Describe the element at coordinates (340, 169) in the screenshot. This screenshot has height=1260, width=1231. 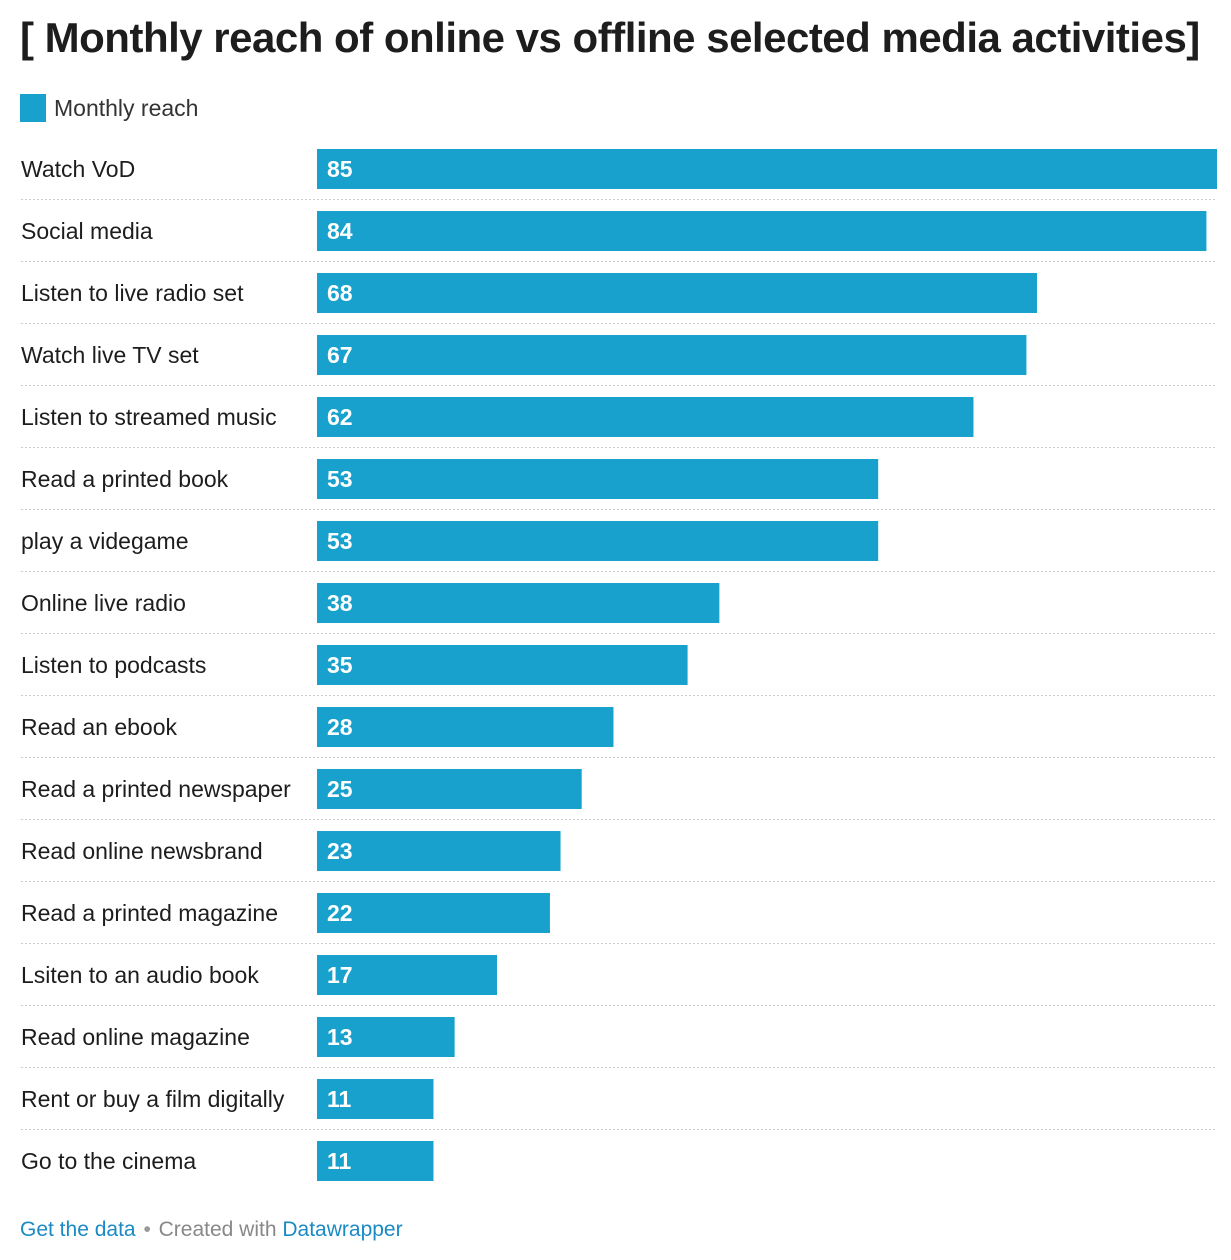
I see `value-label: 85` at that location.